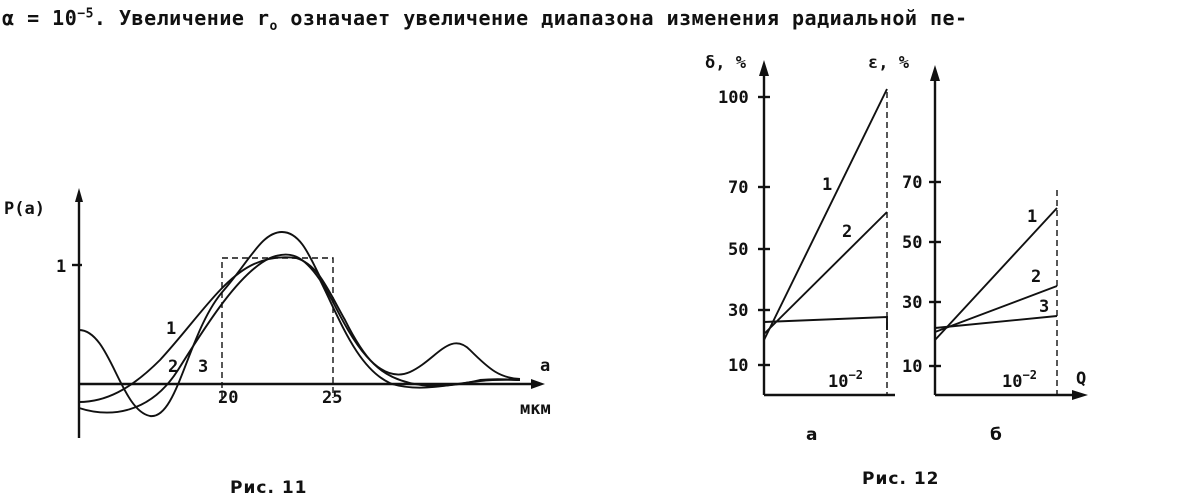 The width and height of the screenshot is (1182, 498). I want to click on fig12b-panel-label: б, so click(996, 435).